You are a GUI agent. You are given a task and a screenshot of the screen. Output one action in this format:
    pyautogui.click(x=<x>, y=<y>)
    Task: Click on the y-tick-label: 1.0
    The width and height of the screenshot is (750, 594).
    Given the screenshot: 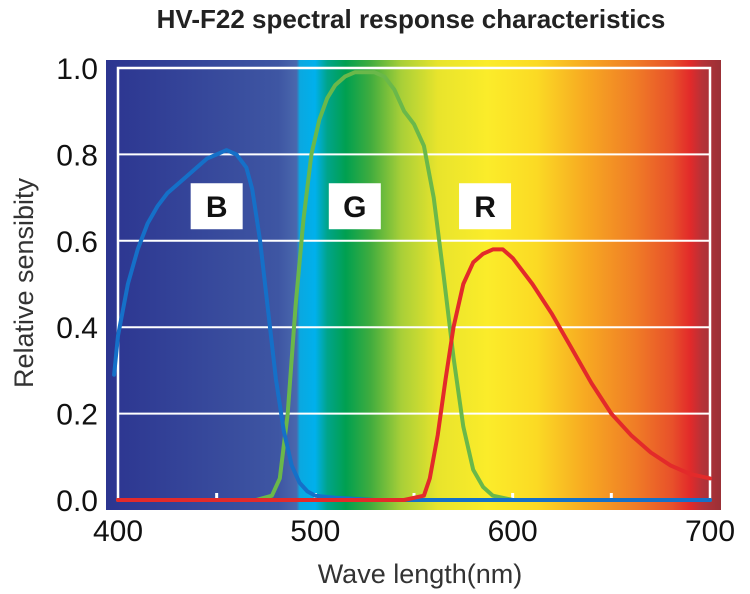 What is the action you would take?
    pyautogui.click(x=77, y=69)
    